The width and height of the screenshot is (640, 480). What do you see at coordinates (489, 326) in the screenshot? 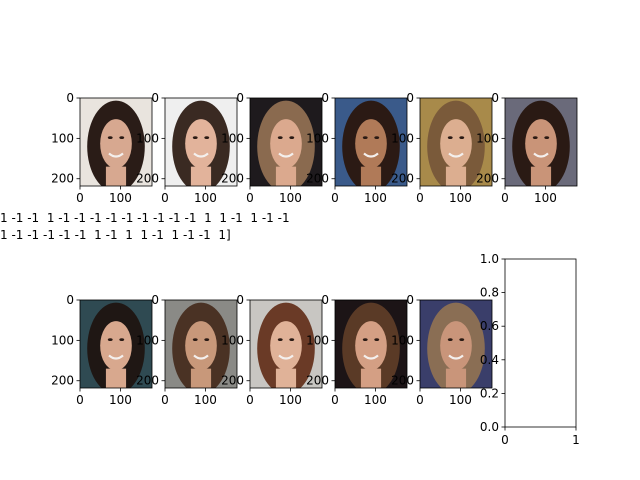
I see `y-tick-label: 0.6` at bounding box center [489, 326].